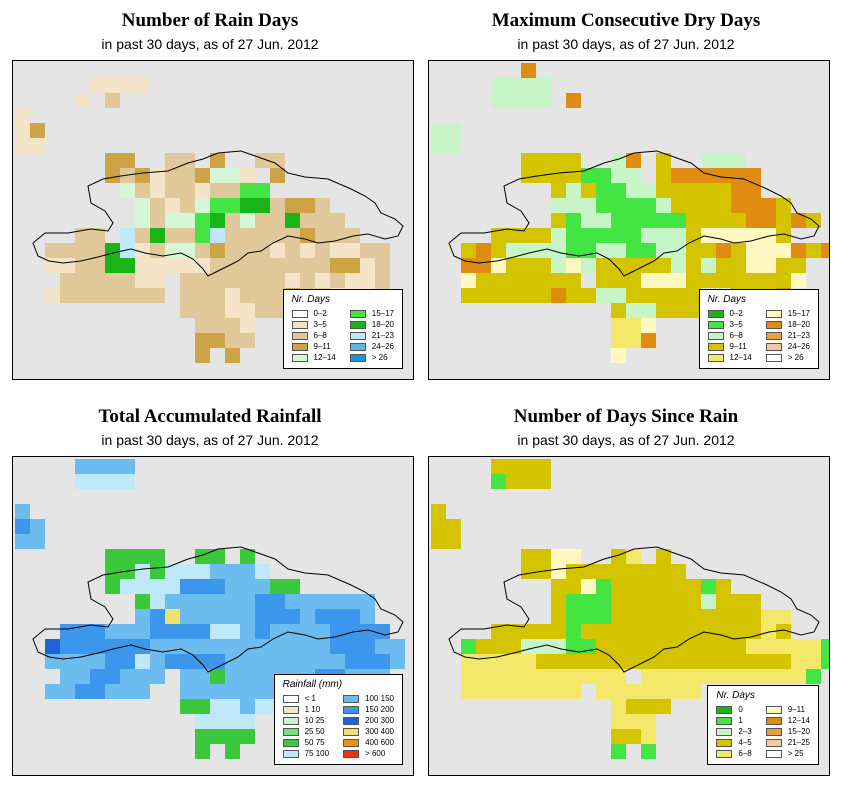 Image resolution: width=853 pixels, height=793 pixels. I want to click on legend-label: 10 25, so click(314, 720).